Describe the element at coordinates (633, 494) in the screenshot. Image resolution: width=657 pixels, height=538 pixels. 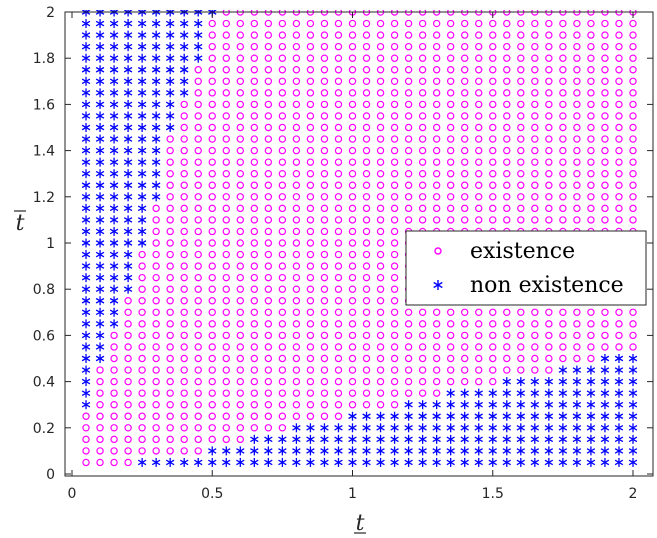
I see `x-tick-label: 2` at that location.